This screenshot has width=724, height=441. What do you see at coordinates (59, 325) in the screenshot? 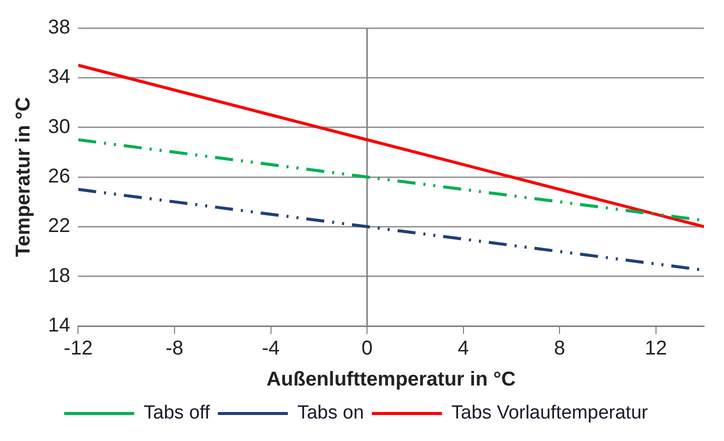
I see `y-tick-label: 14` at bounding box center [59, 325].